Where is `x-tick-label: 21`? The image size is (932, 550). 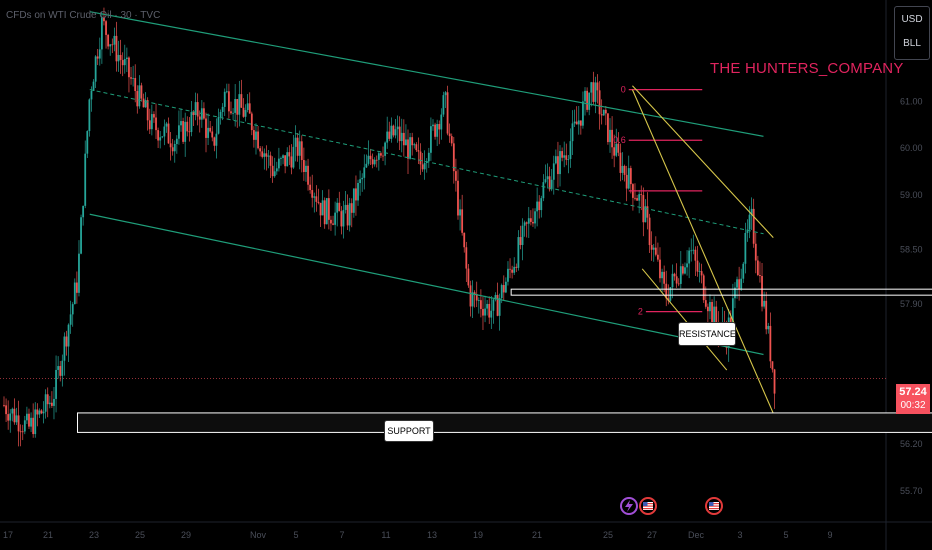 x-tick-label: 21 is located at coordinates (537, 535).